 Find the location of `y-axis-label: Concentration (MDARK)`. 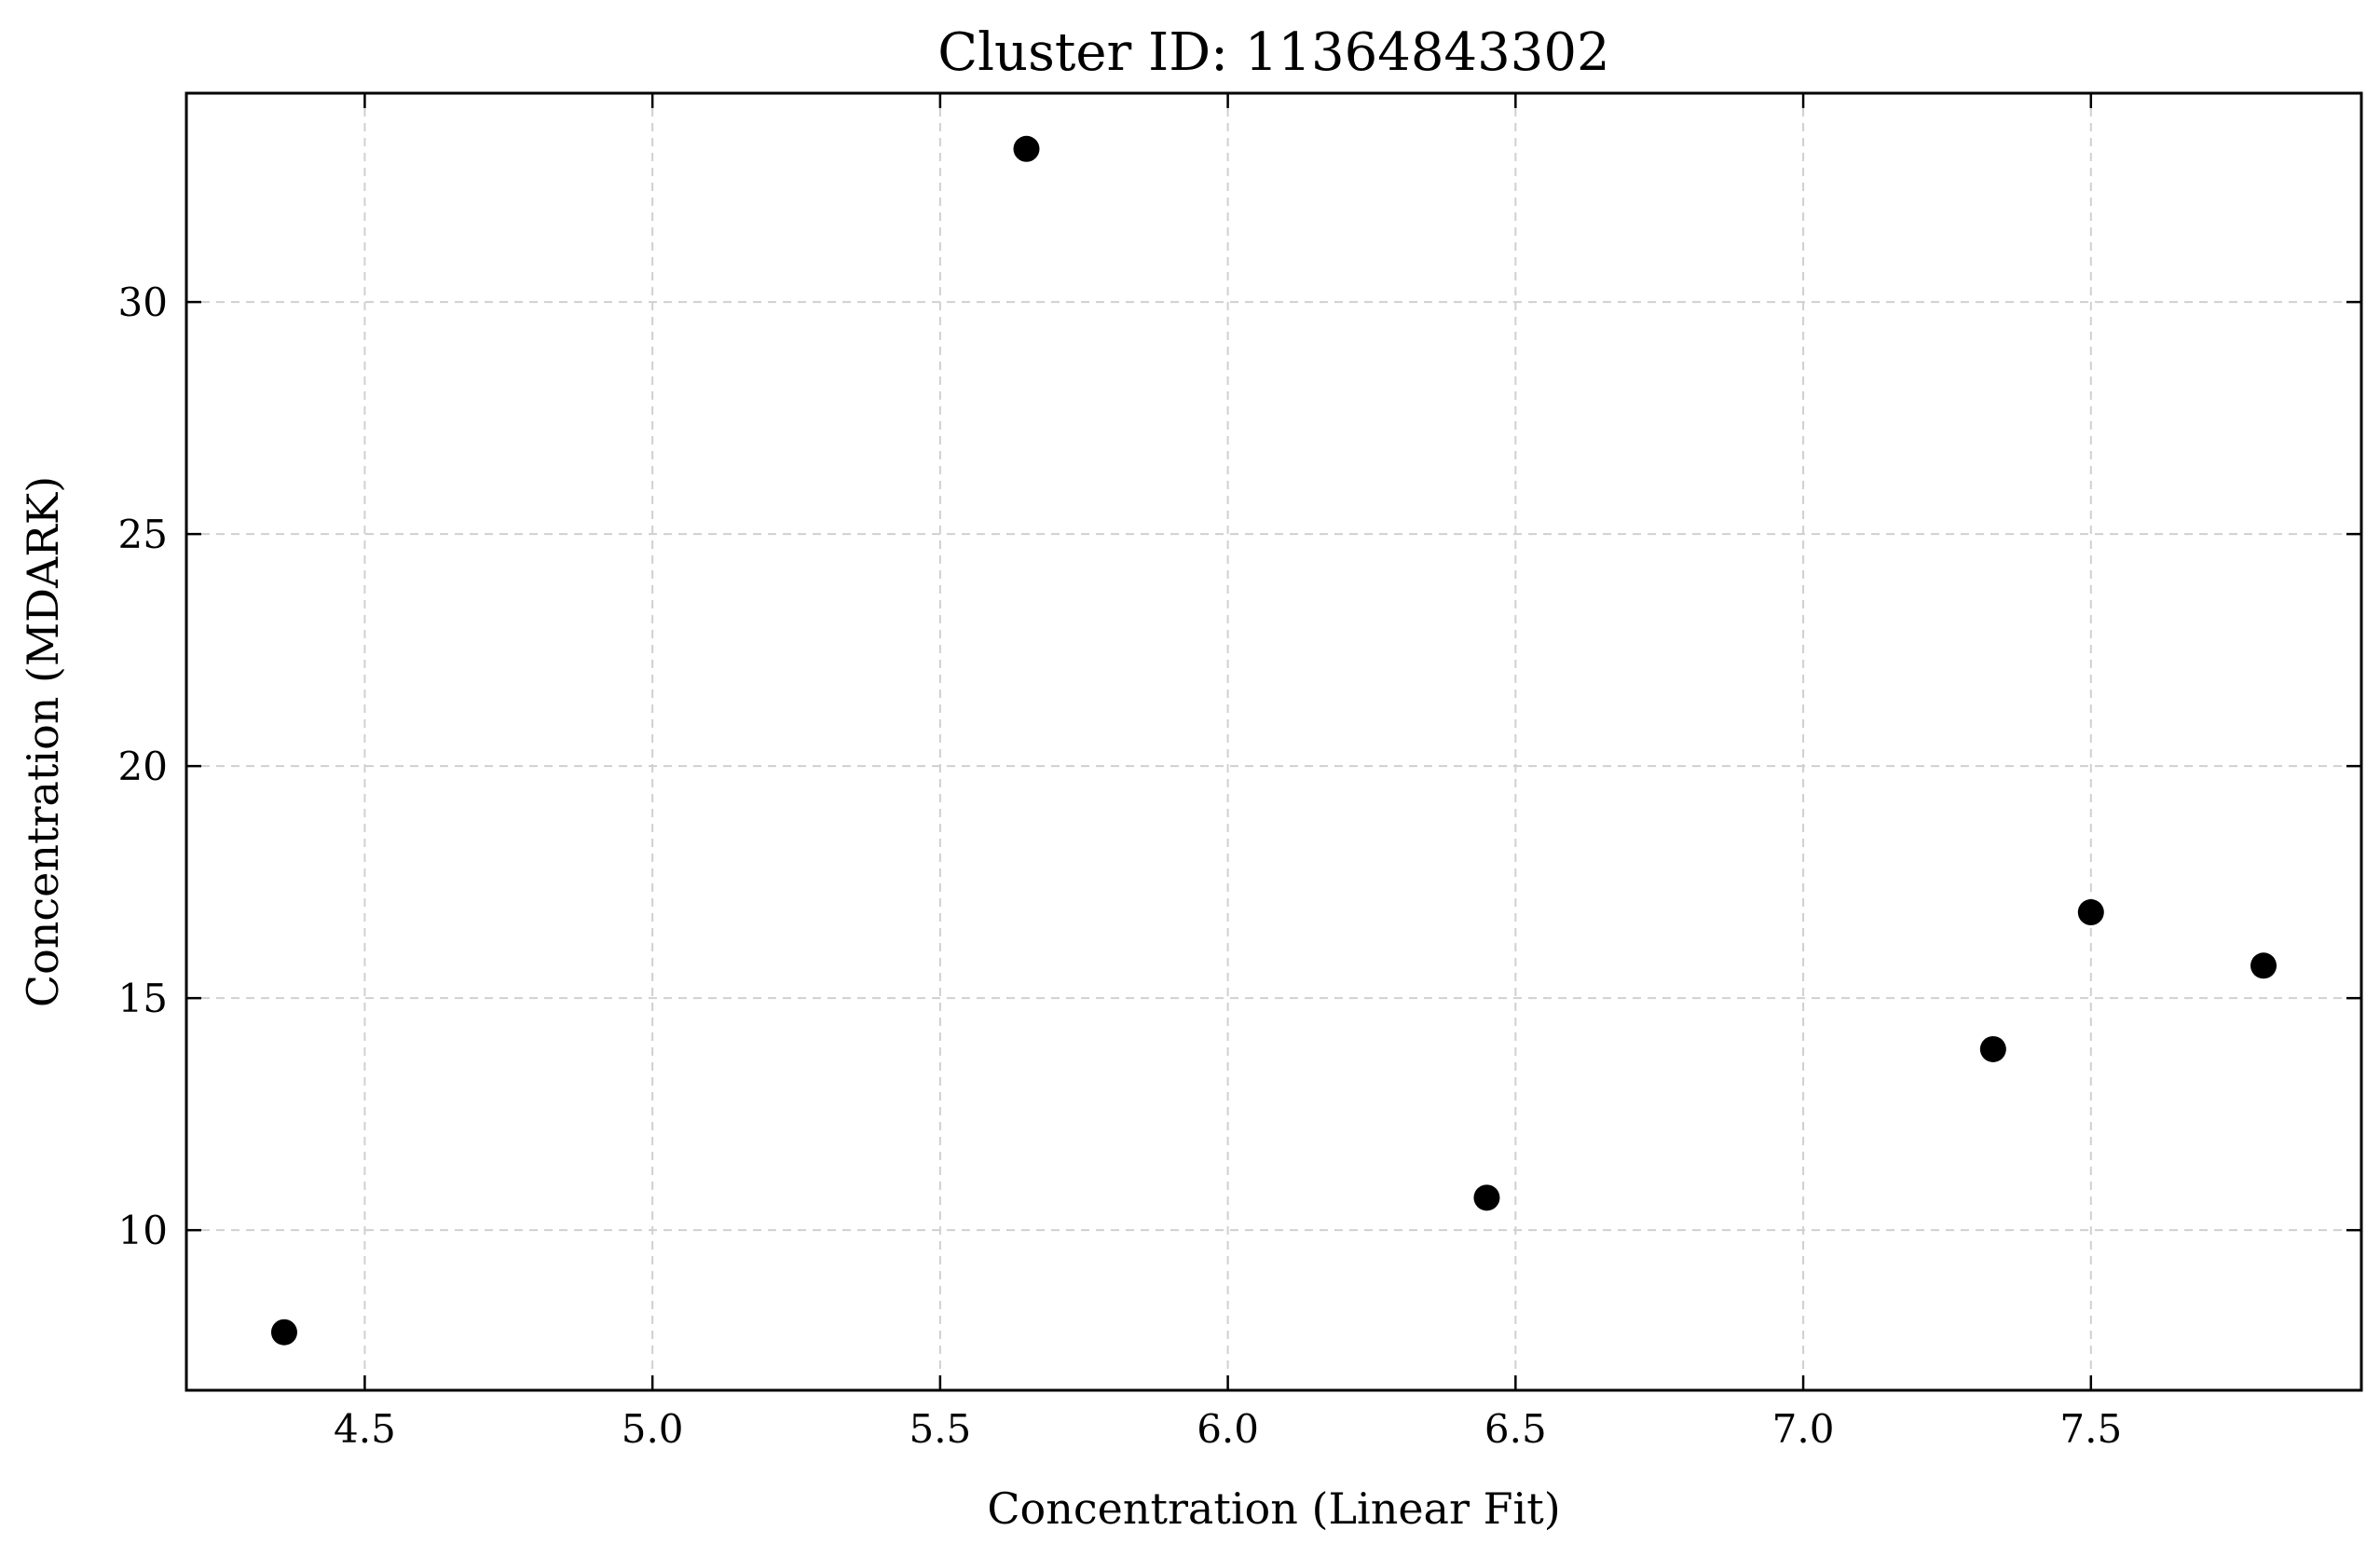

y-axis-label: Concentration (MDARK) is located at coordinates (43, 741).